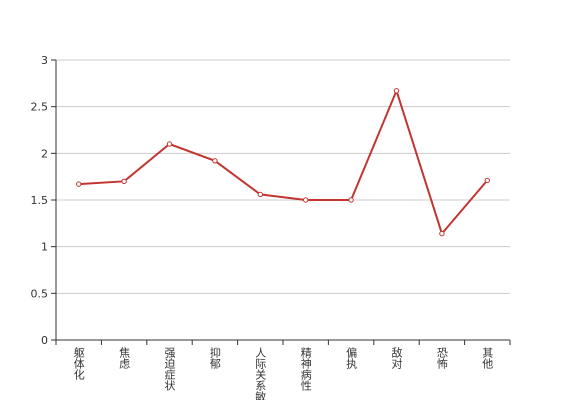 Image resolution: width=567 pixels, height=400 pixels. What do you see at coordinates (40, 200) in the screenshot?
I see `y-tick-label: 1.5` at bounding box center [40, 200].